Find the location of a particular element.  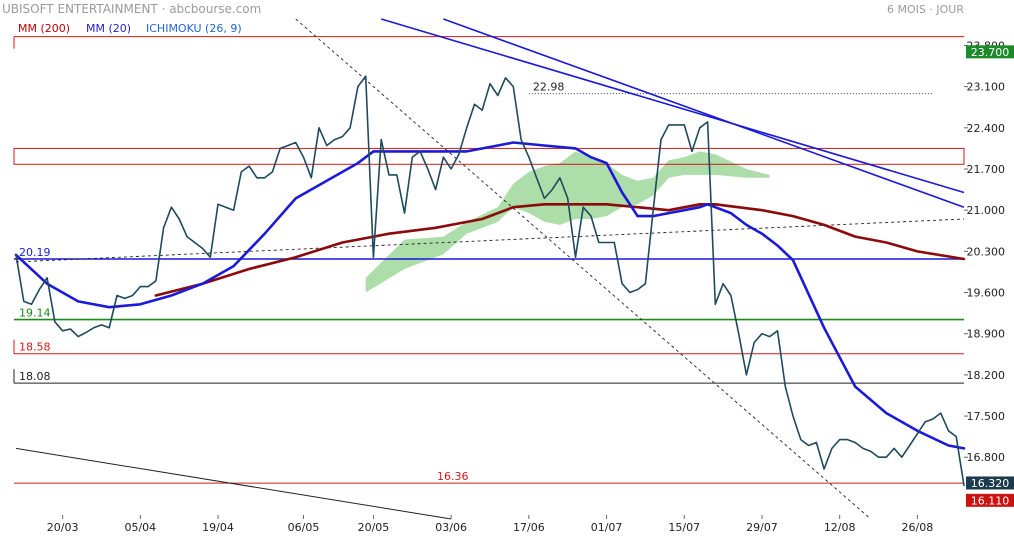

y-tick-label-3: 18.900 is located at coordinates (986, 334).